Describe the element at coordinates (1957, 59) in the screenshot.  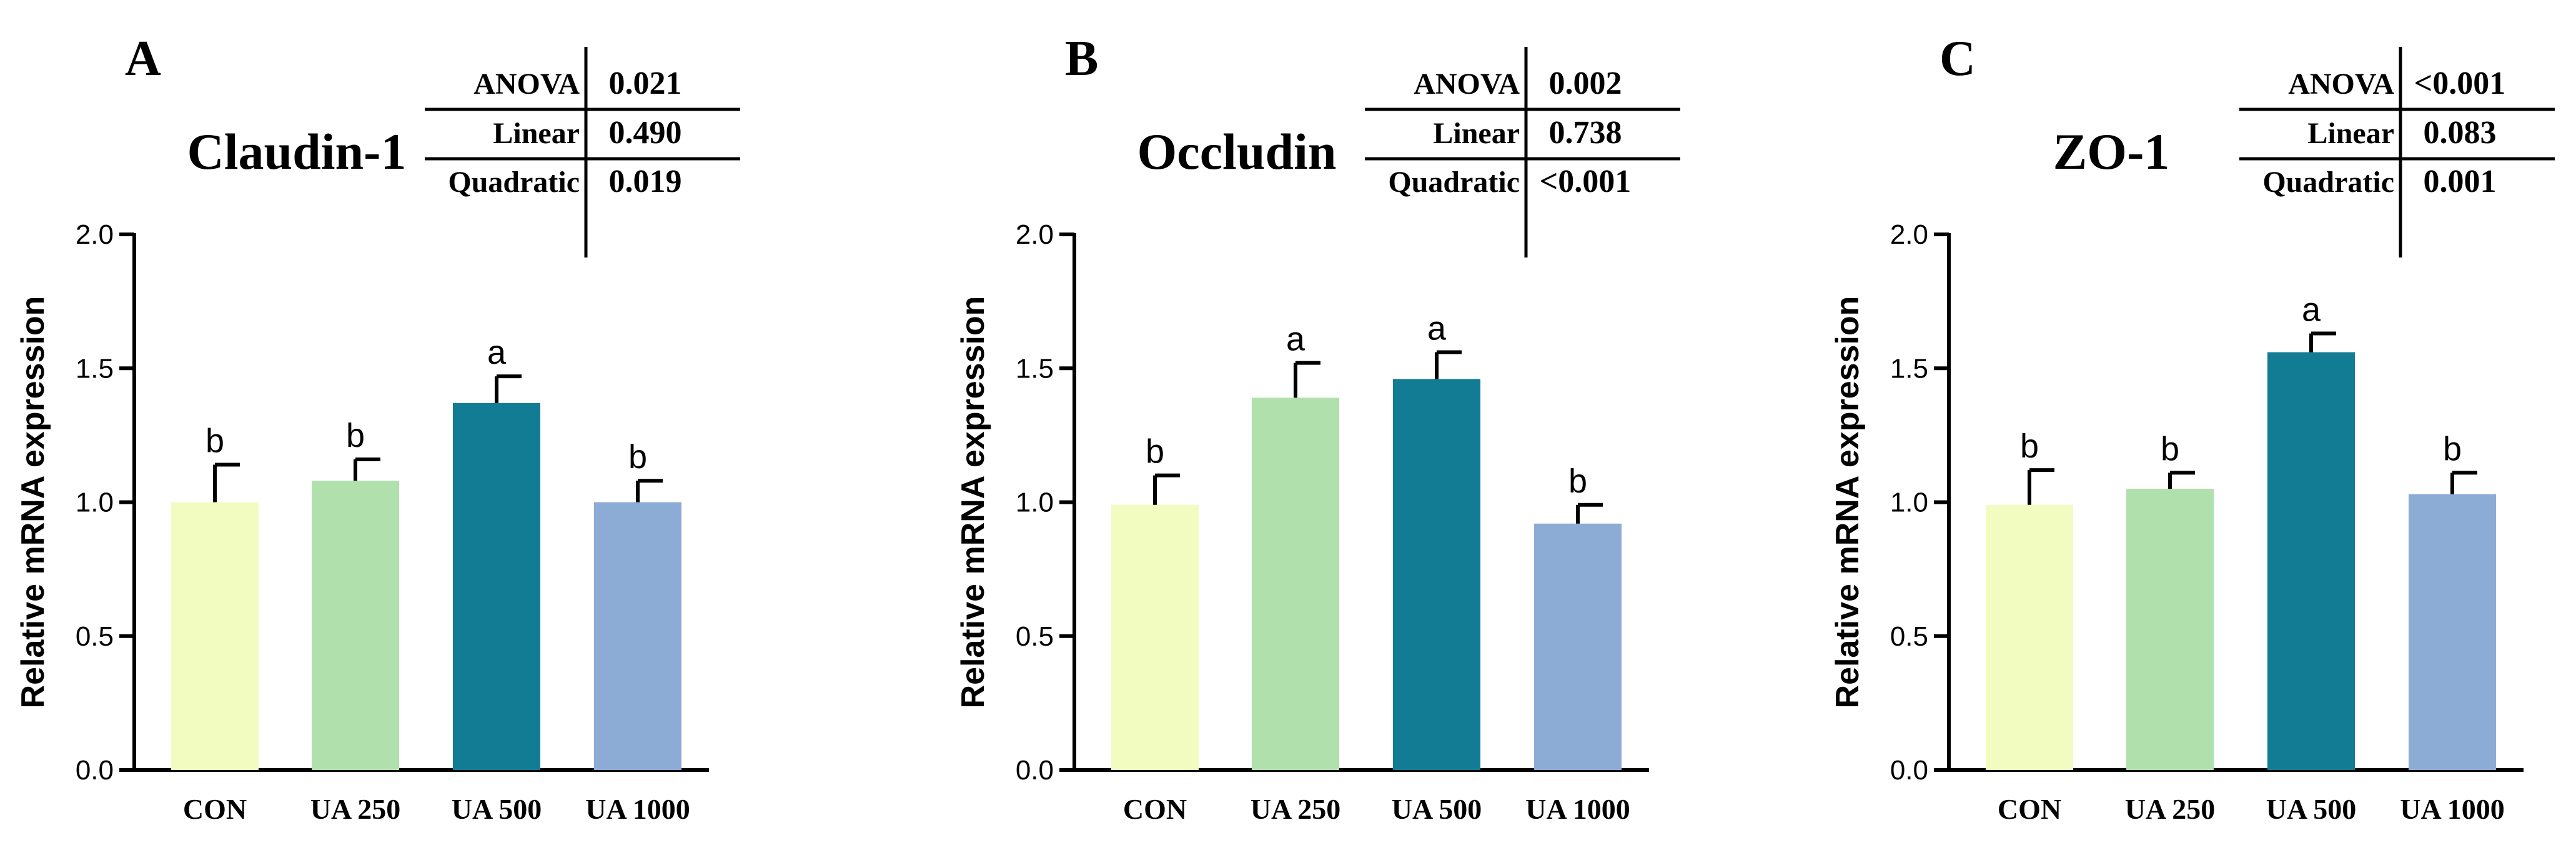
I see `panel-letter: C` at that location.